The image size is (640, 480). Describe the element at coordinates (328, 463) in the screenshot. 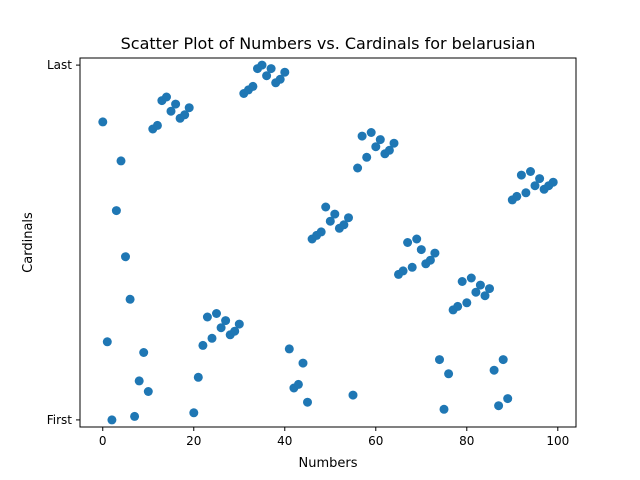

I see `x-axis-label: Numbers` at that location.